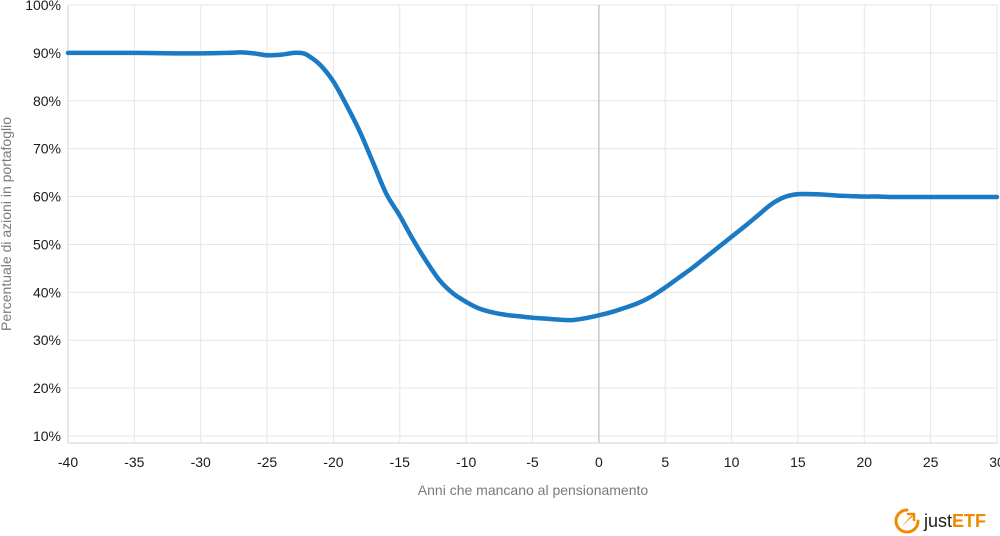 The width and height of the screenshot is (1000, 536). What do you see at coordinates (400, 462) in the screenshot?
I see `x-tick-label: -15` at bounding box center [400, 462].